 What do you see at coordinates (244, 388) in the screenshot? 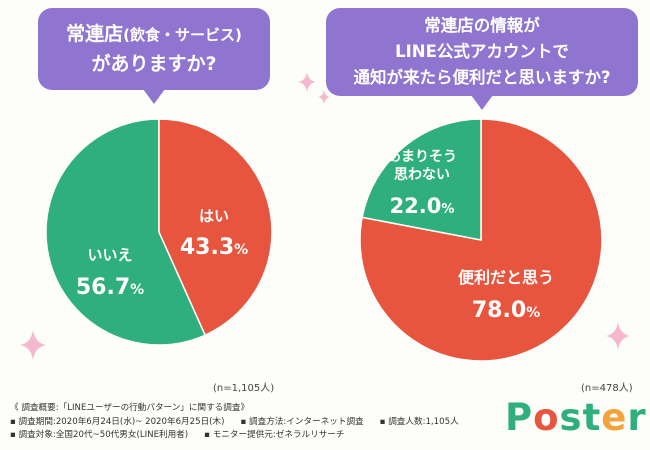
I see `sample-size-left: (n=1,105人)` at bounding box center [244, 388].